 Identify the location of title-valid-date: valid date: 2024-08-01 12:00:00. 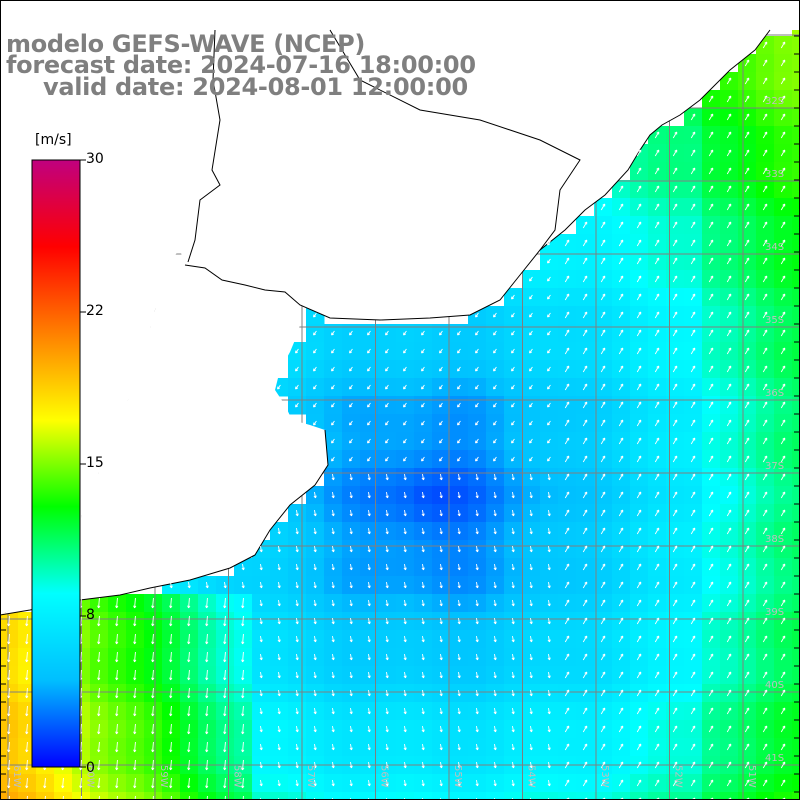
(255, 87).